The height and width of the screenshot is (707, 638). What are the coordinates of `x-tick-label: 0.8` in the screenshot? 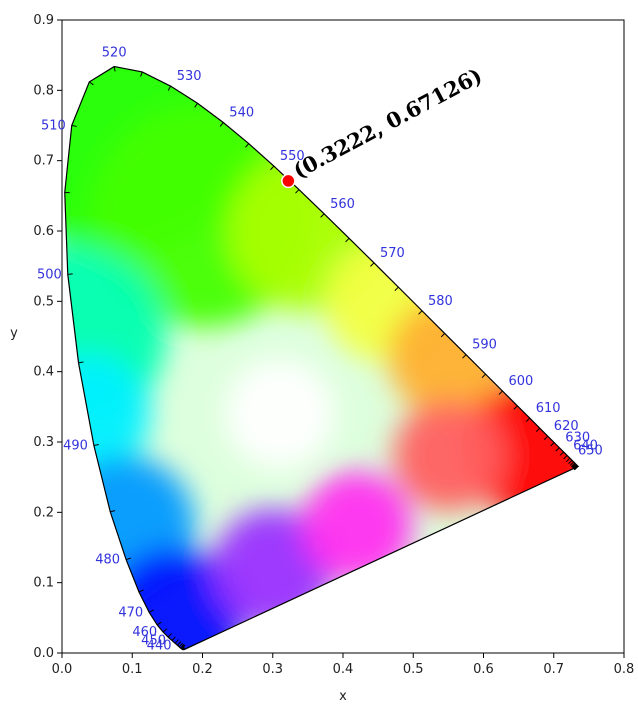 It's located at (624, 669).